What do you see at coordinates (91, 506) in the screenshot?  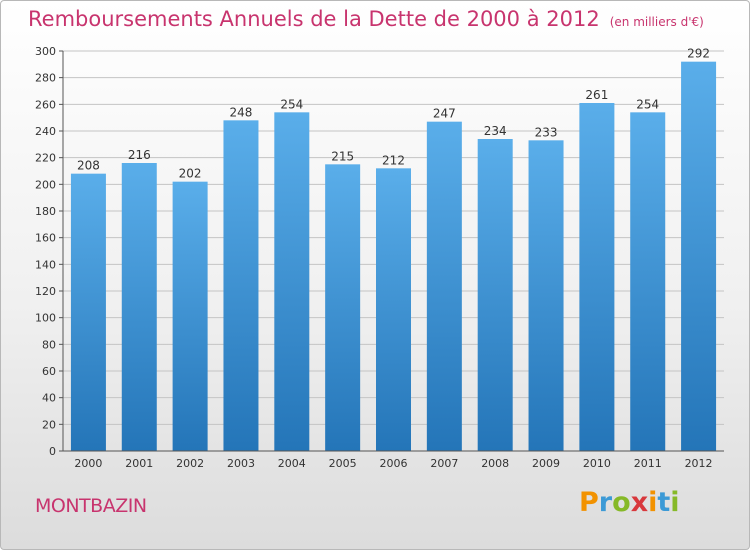 I see `commune-name: MONTBAZIN` at bounding box center [91, 506].